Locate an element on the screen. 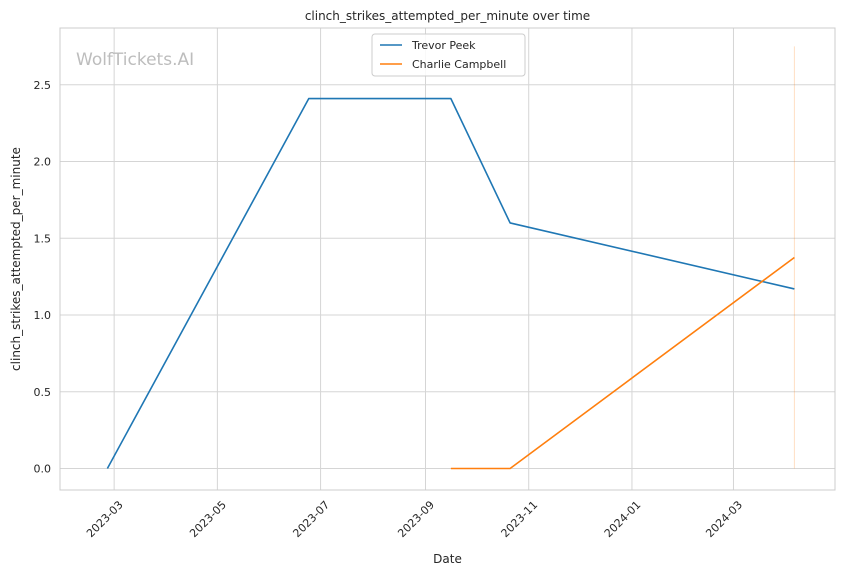 The width and height of the screenshot is (844, 575). watermark-text: WolfTickets.AI is located at coordinates (135, 60).